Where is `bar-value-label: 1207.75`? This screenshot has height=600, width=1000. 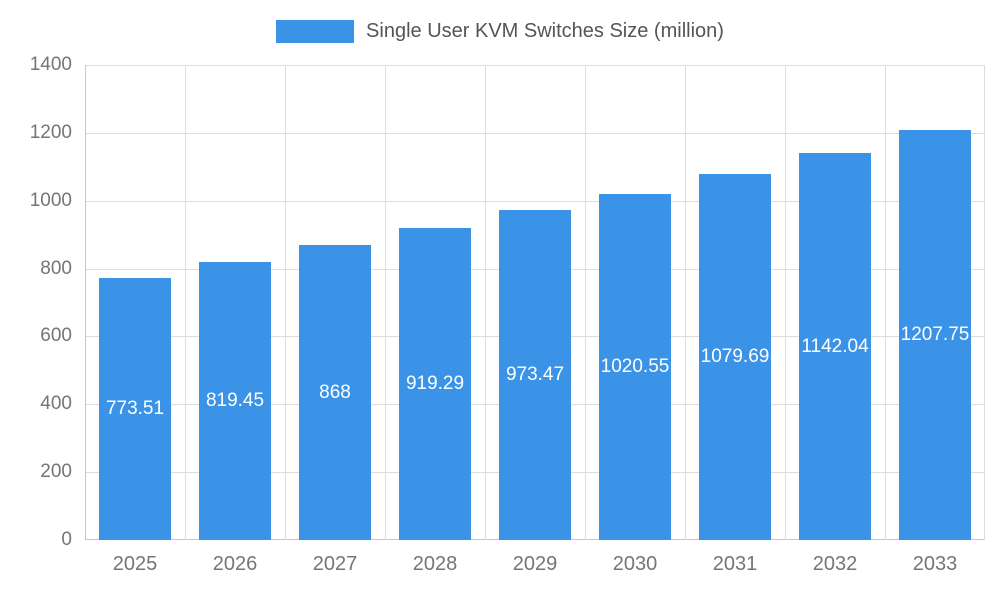 bar-value-label: 1207.75 is located at coordinates (935, 334).